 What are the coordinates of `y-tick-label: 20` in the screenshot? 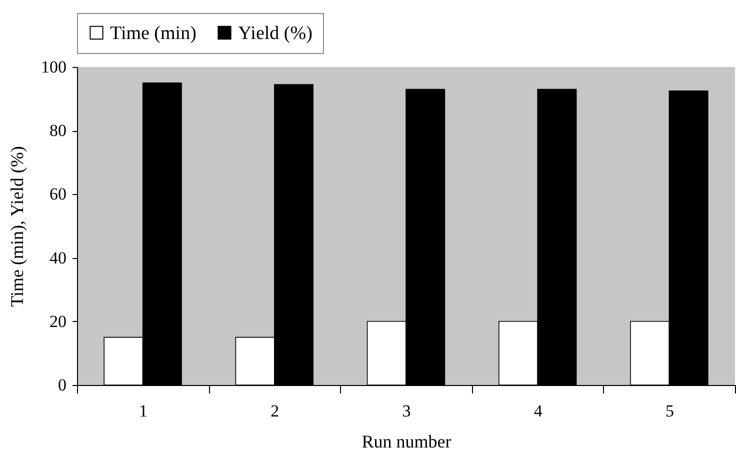 It's located at (58, 321).